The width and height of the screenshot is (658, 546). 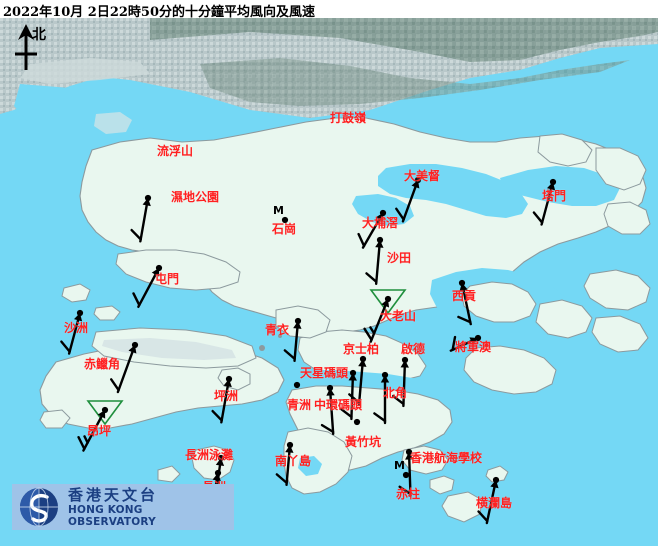 What do you see at coordinates (39, 507) in the screenshot?
I see `hko-emblem-icon` at bounding box center [39, 507].